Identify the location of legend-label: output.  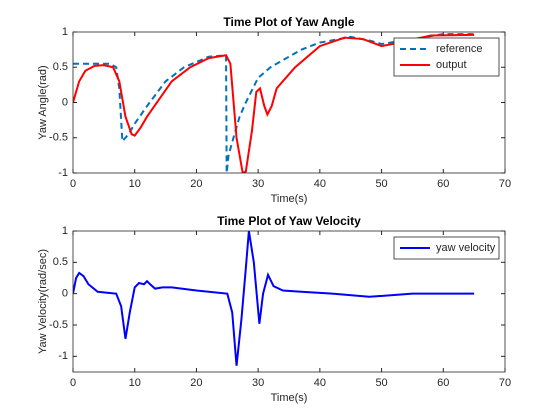
(451, 65).